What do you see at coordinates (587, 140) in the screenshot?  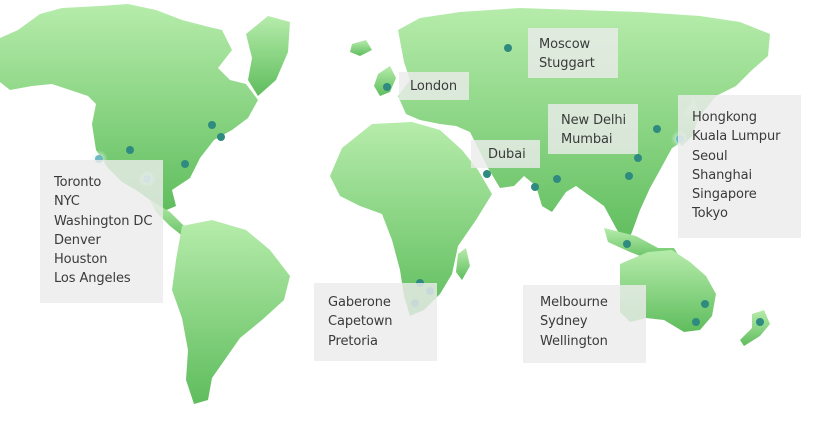 I see `city-label: Mumbai` at bounding box center [587, 140].